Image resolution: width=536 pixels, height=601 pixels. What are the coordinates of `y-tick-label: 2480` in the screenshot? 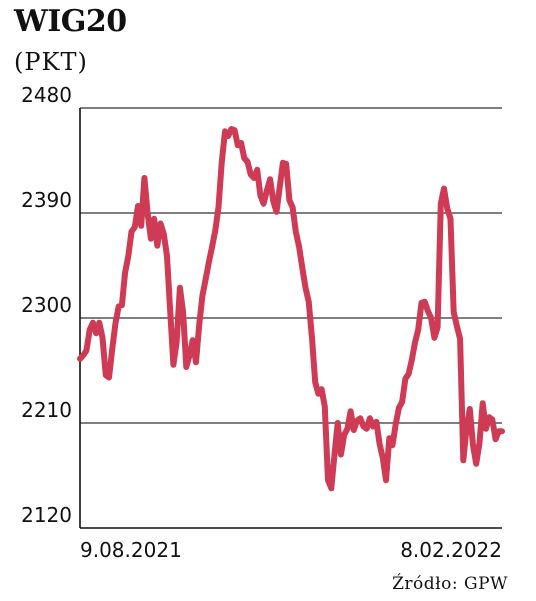 It's located at (46, 95).